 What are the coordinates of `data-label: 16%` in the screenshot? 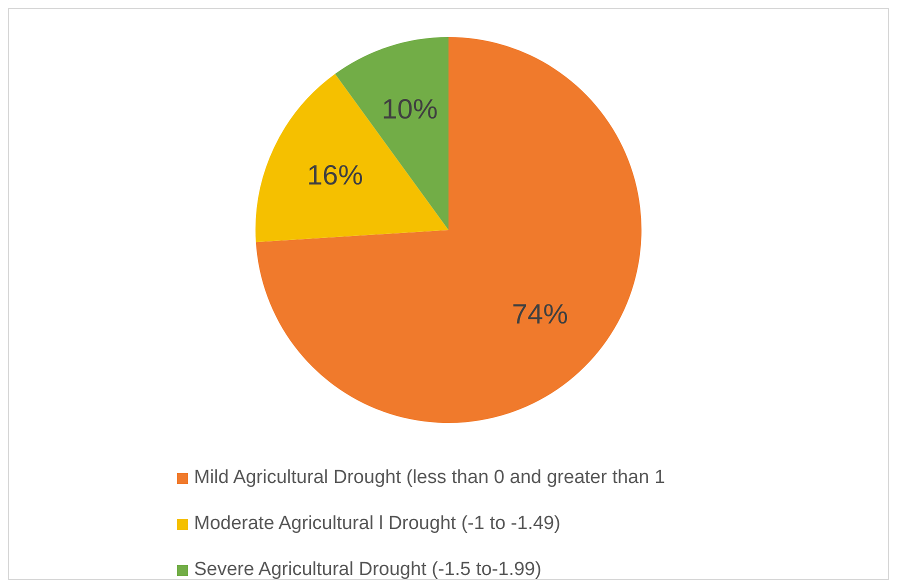 It's located at (335, 174).